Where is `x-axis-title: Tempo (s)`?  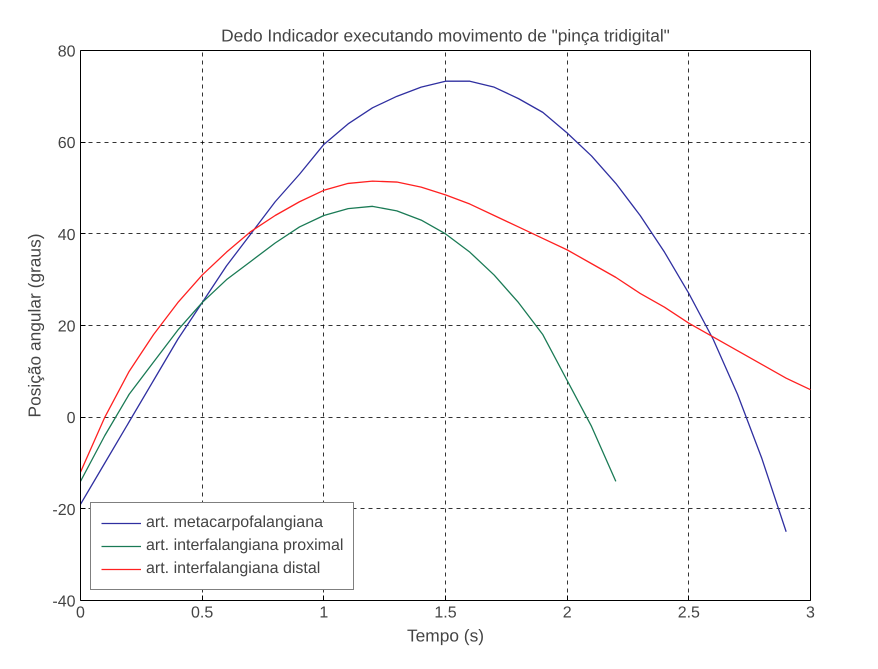 x-axis-title: Tempo (s) is located at coordinates (445, 636).